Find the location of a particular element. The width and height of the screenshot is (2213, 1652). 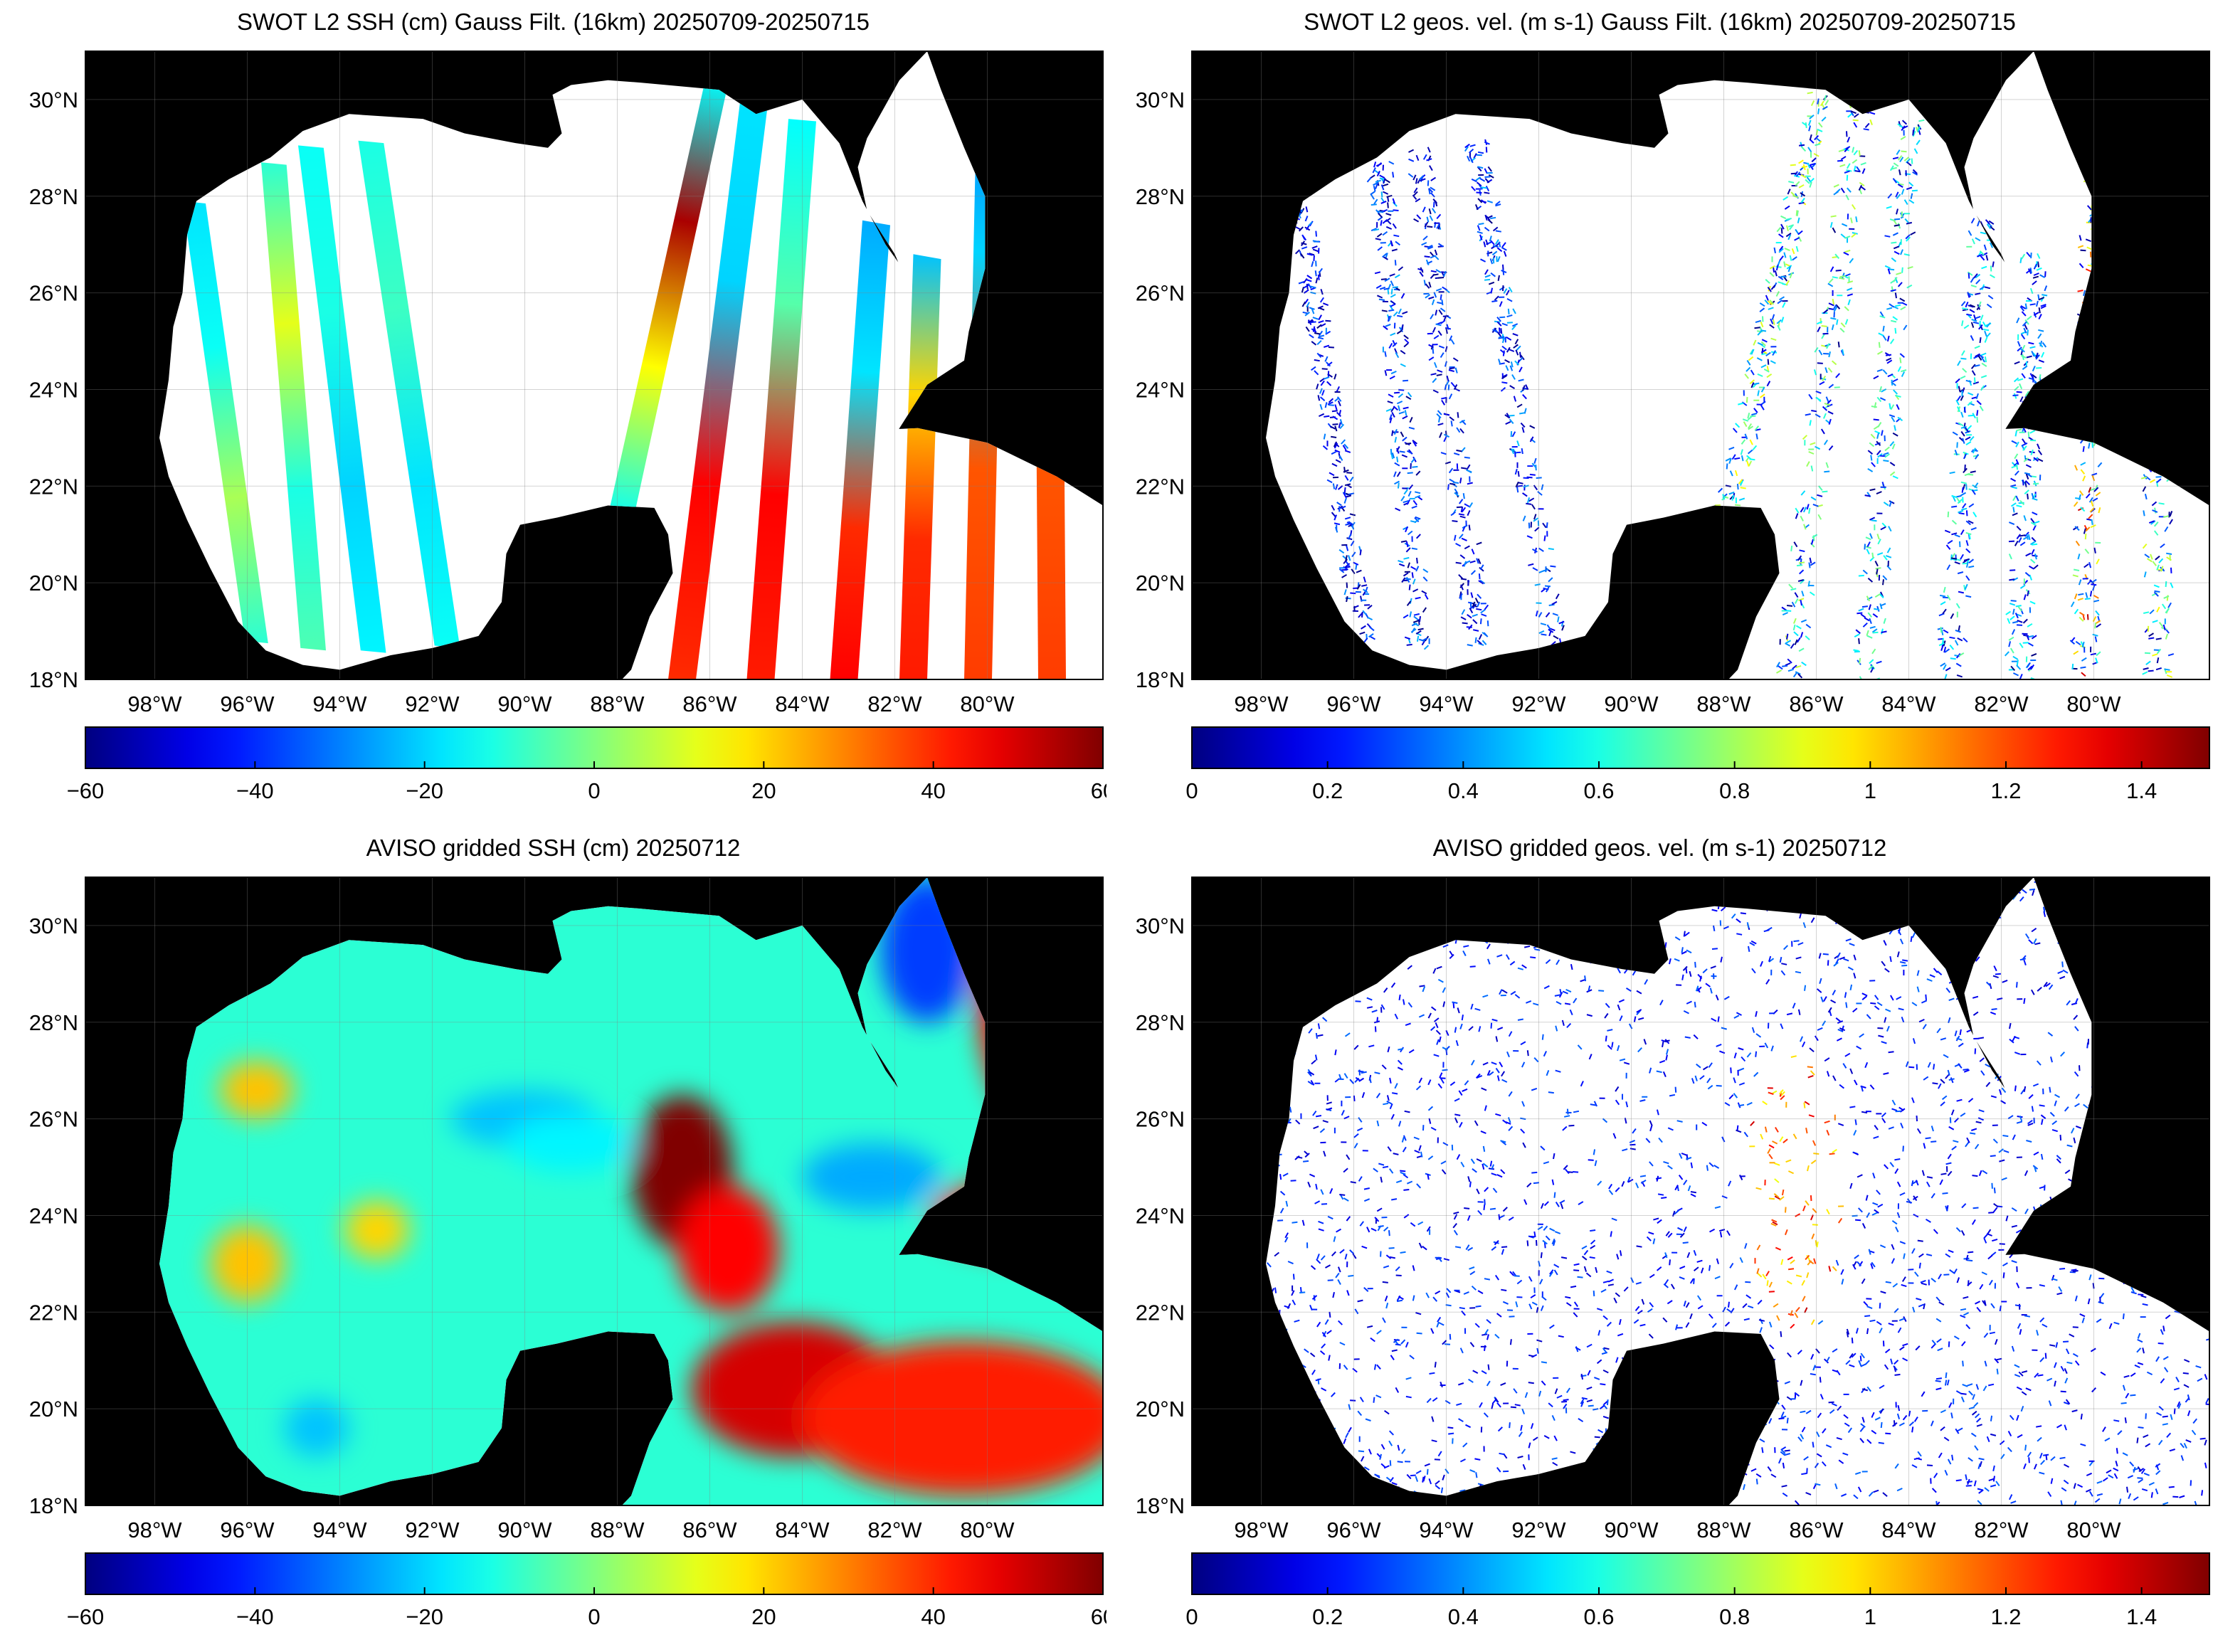

lon-tick-label: 92°W is located at coordinates (432, 704).